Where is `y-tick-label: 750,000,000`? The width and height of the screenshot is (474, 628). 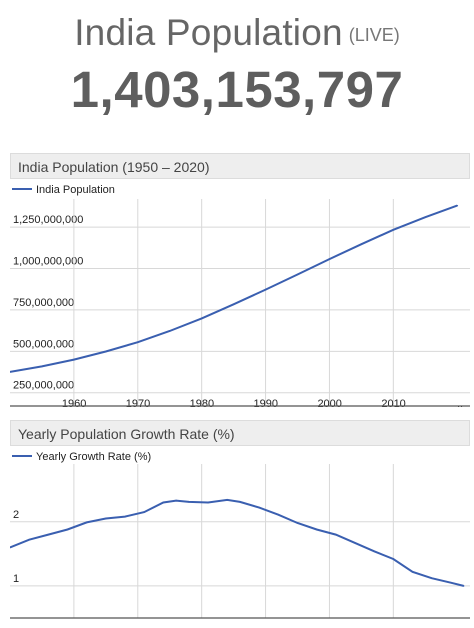
y-tick-label: 750,000,000 is located at coordinates (43, 303).